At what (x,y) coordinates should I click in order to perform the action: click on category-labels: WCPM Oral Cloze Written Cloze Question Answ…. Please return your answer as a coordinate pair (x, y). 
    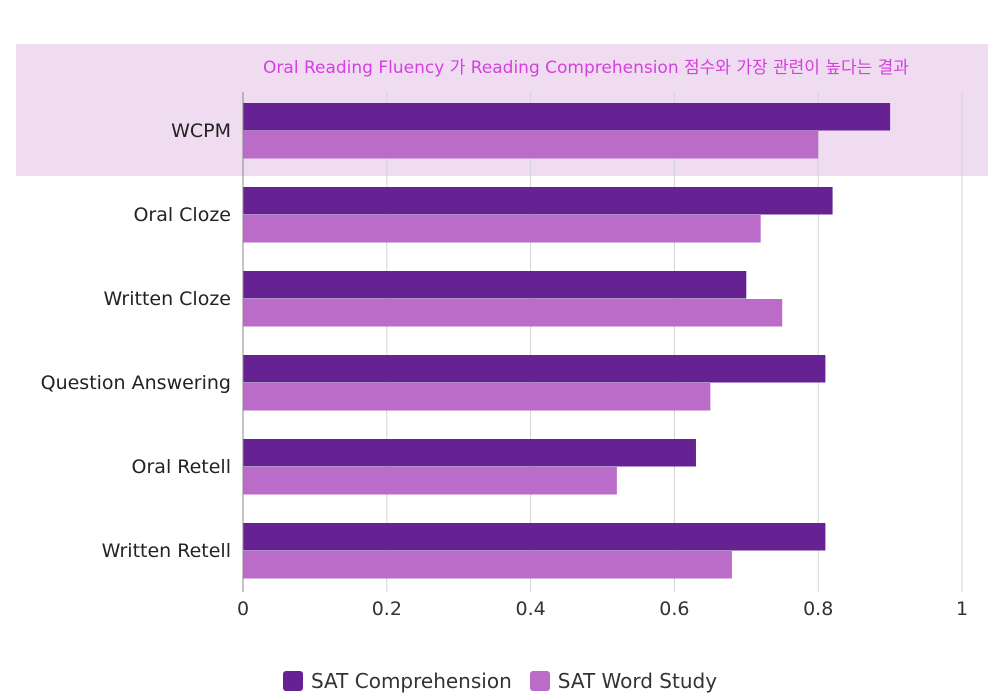
    Looking at the image, I should click on (136, 341).